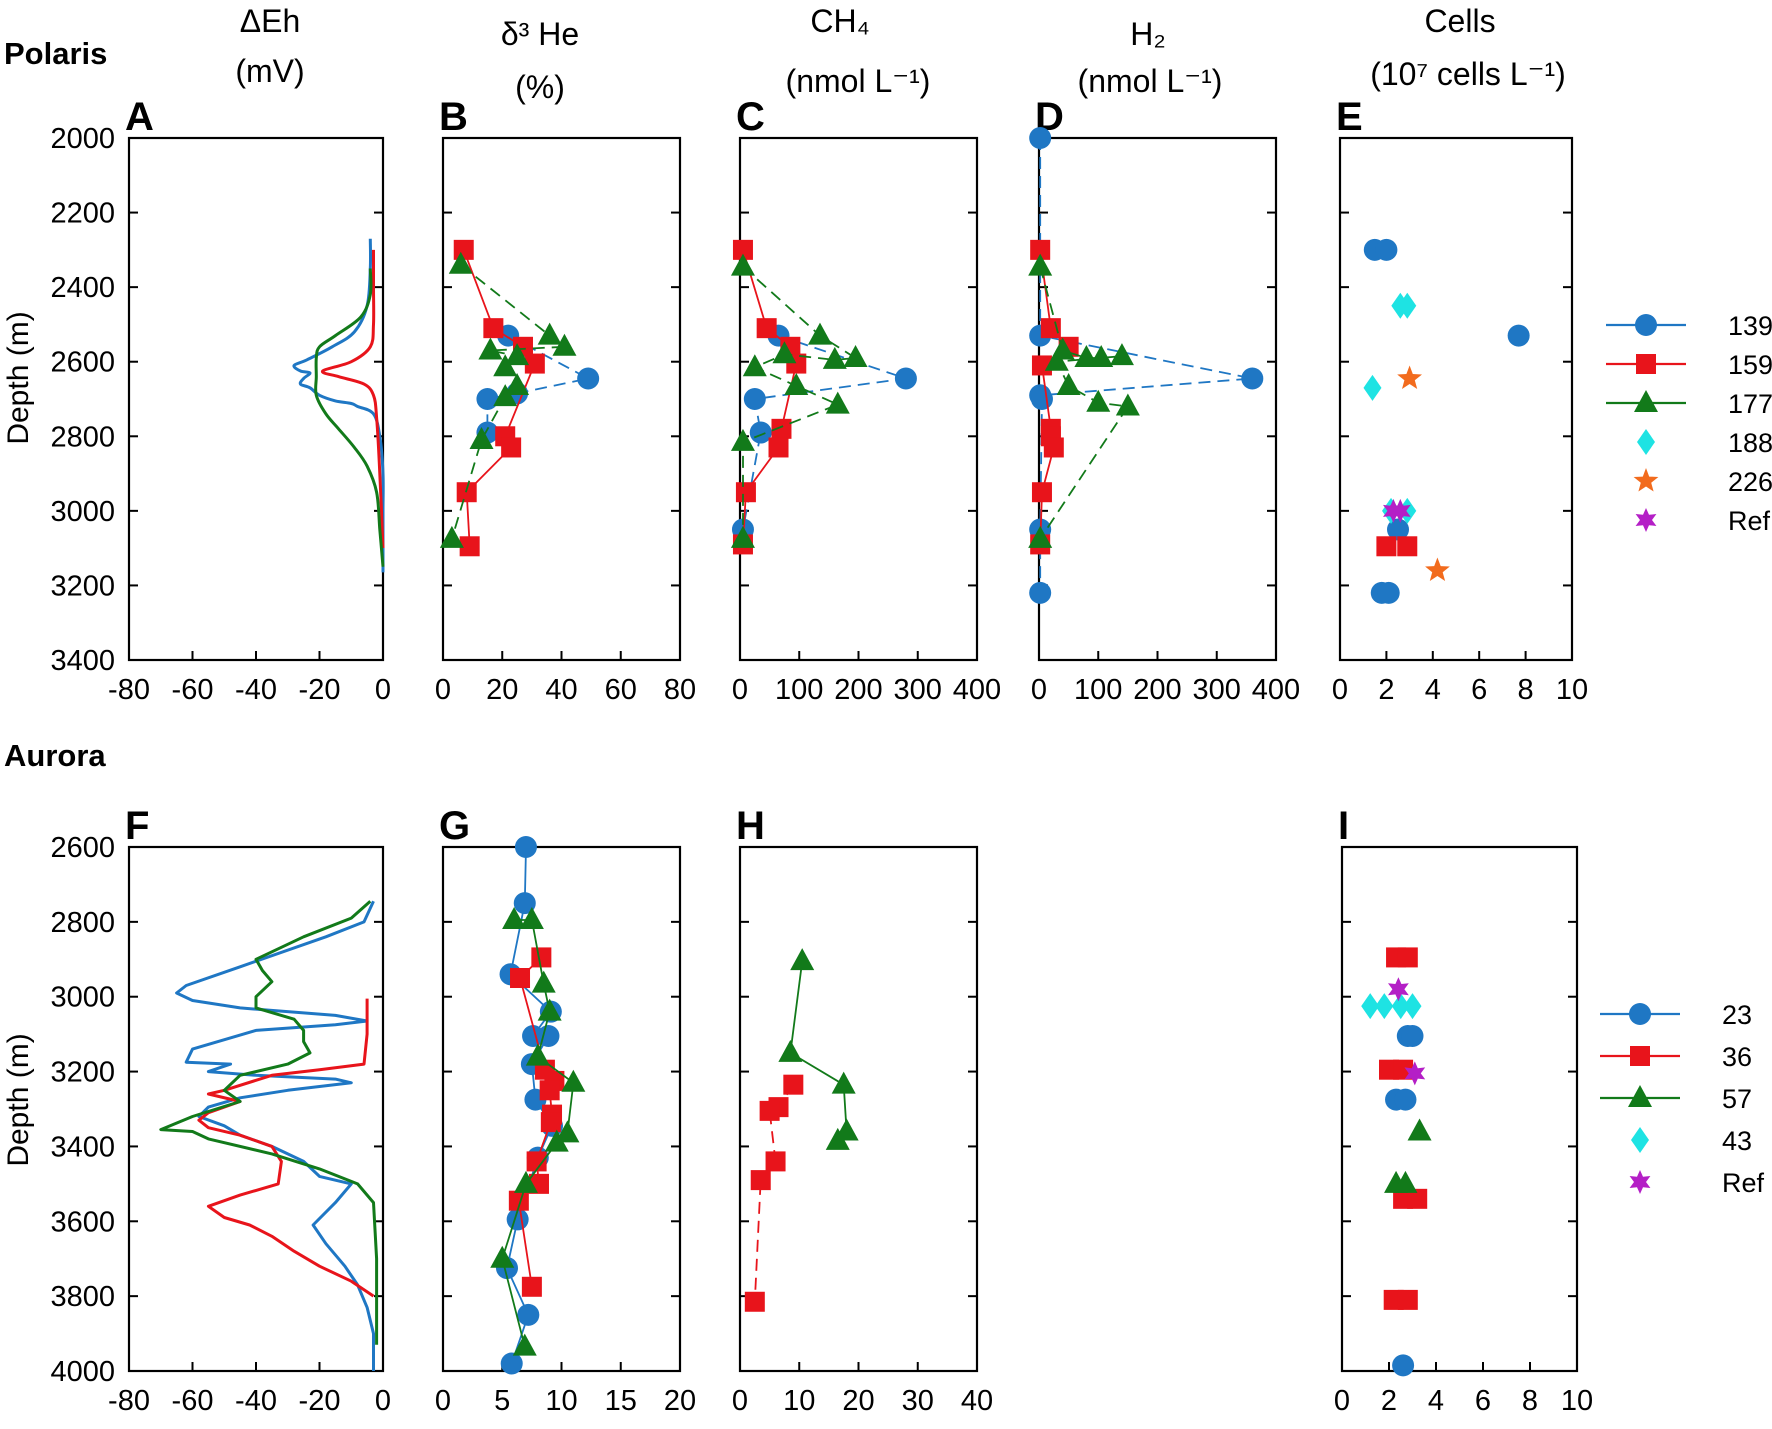  Describe the element at coordinates (1150, 81) in the screenshot. I see `header-h2-line2: (nmol L⁻¹)` at that location.